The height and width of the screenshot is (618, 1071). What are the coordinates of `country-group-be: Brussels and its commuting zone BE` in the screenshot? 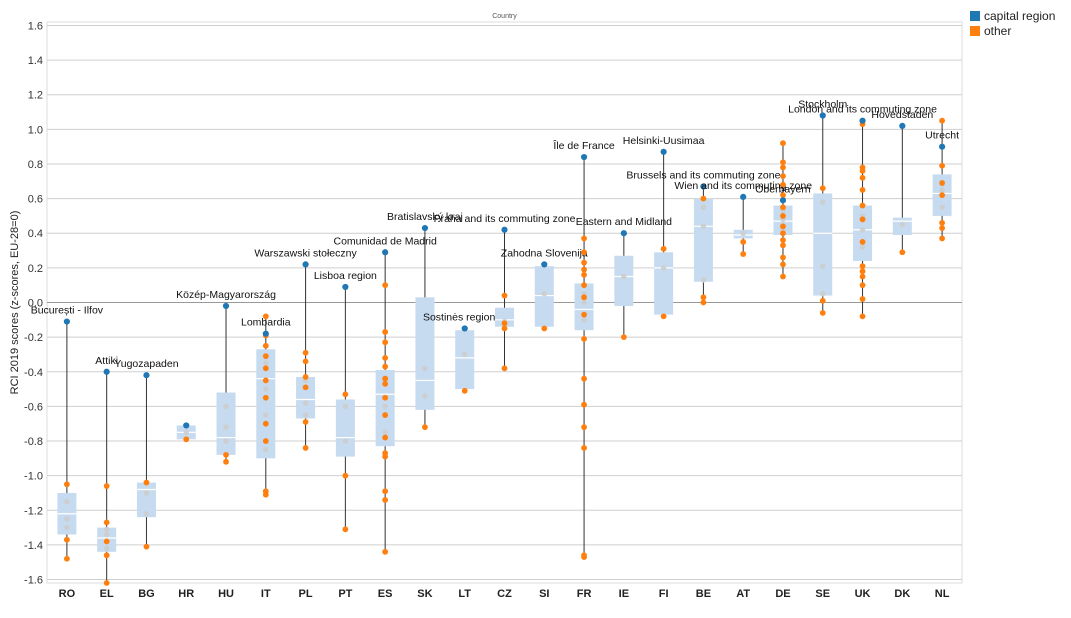 It's located at (703, 384).